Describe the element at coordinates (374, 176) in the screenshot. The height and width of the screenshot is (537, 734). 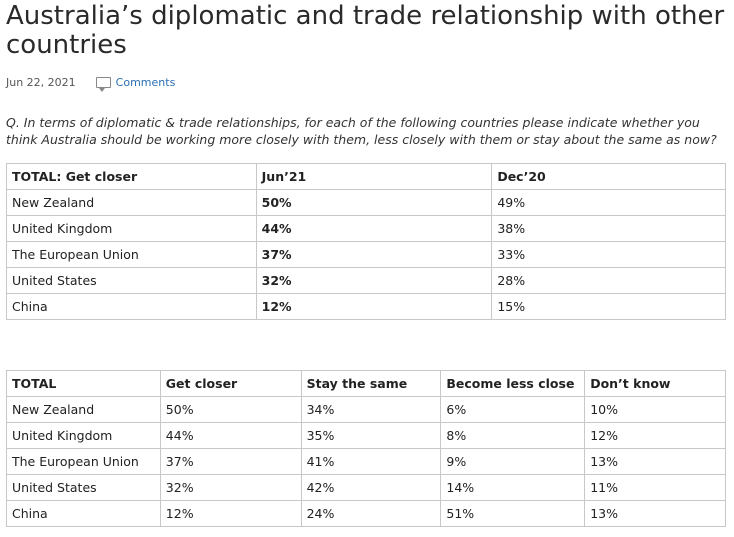
I see `column-header: Jun’21` at that location.